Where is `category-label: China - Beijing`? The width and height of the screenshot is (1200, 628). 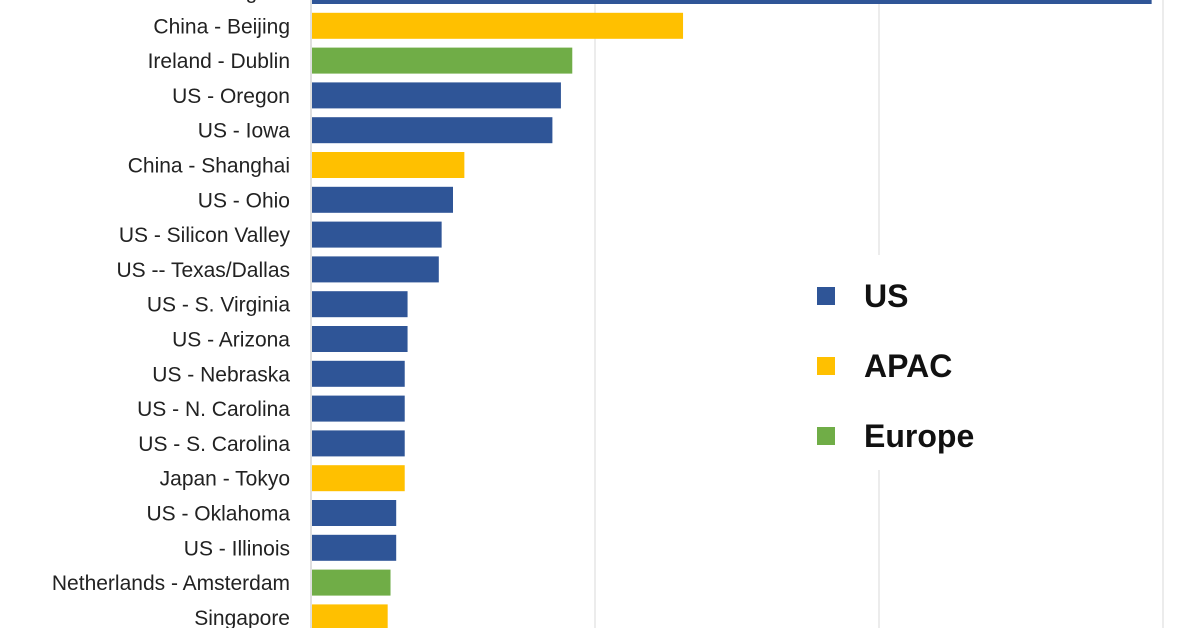 category-label: China - Beijing is located at coordinates (221, 26).